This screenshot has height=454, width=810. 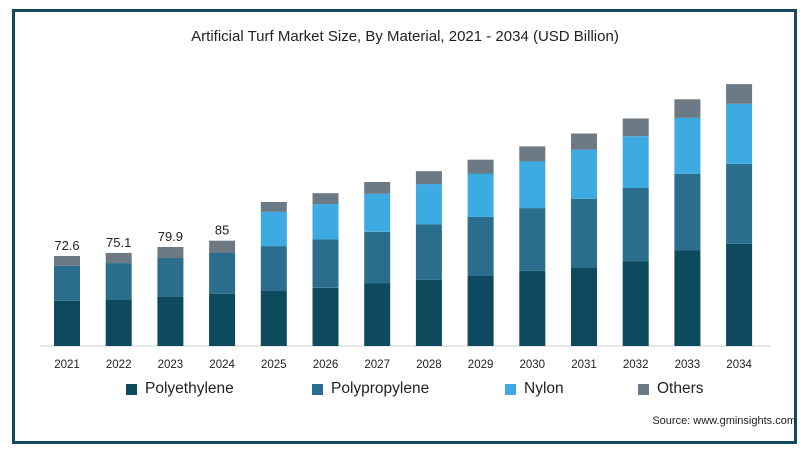 What do you see at coordinates (377, 314) in the screenshot?
I see `bar-polyethylene-2027` at bounding box center [377, 314].